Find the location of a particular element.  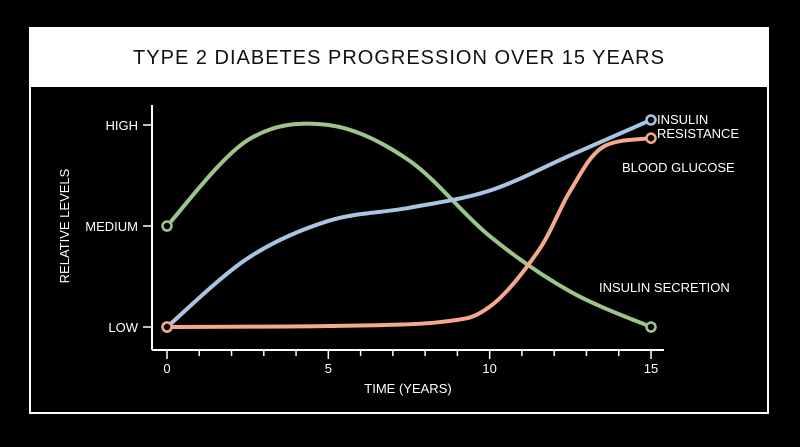

series-label: RESISTANCE is located at coordinates (698, 133).